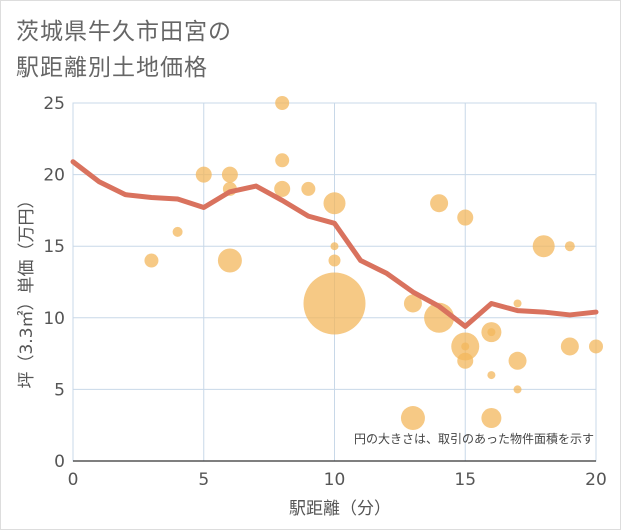 This screenshot has width=621, height=530. I want to click on title-line-2: 駅距離別土地価格, so click(112, 68).